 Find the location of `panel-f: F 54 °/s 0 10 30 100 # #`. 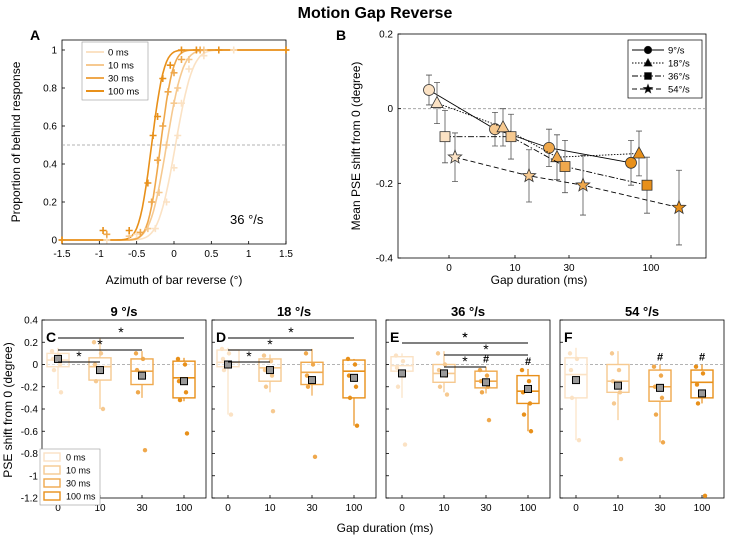

panel-f: F 54 °/s 0 10 30 100 # # is located at coordinates (642, 409).